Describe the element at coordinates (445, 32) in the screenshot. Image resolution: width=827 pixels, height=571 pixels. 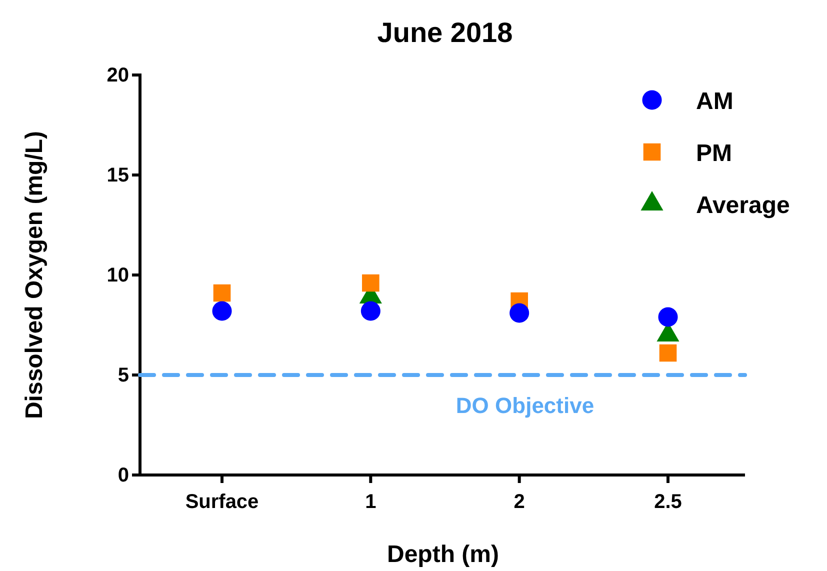
I see `chart-title: June 2018` at that location.